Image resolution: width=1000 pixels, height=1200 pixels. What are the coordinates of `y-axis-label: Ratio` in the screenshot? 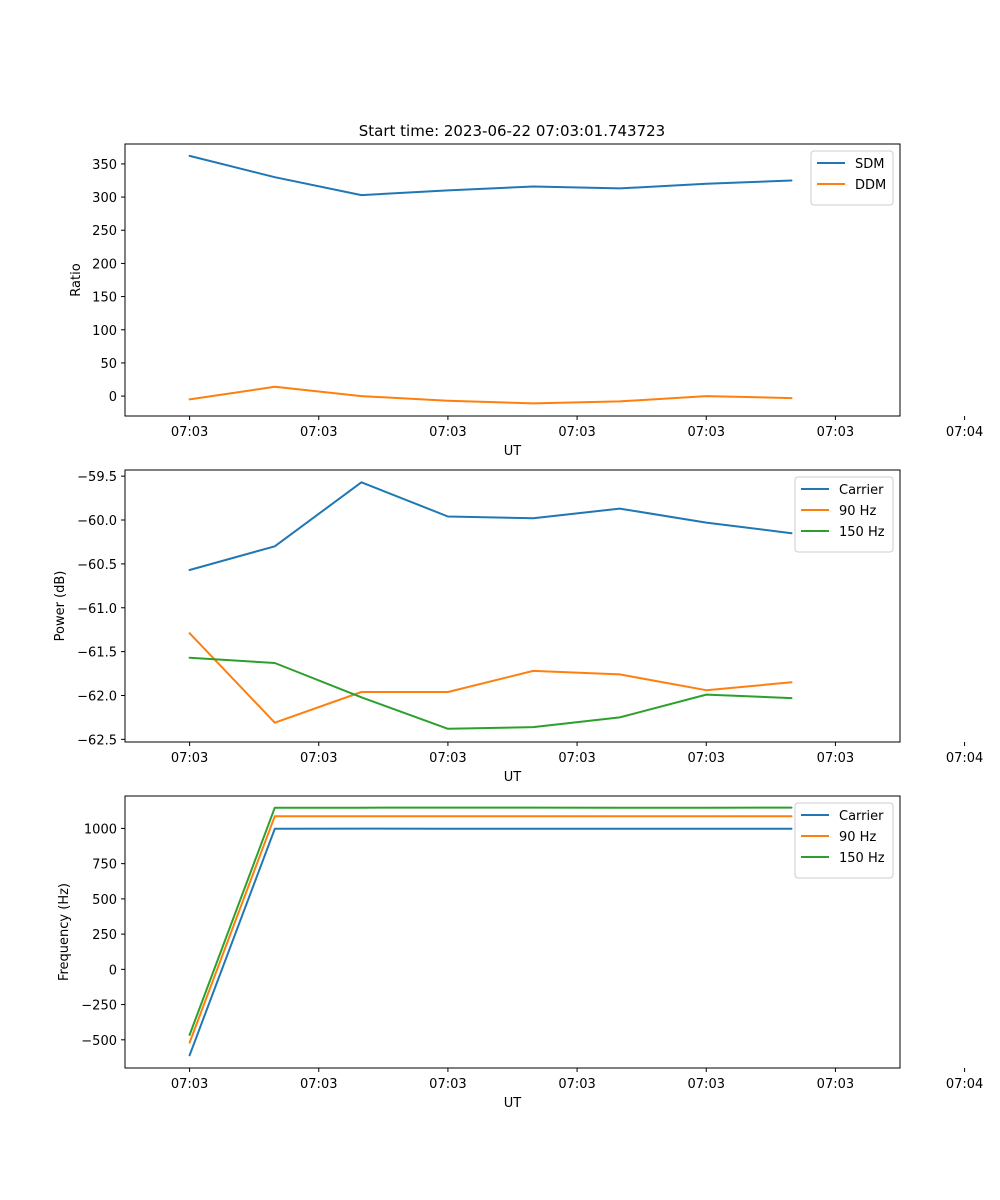 It's located at (76, 279).